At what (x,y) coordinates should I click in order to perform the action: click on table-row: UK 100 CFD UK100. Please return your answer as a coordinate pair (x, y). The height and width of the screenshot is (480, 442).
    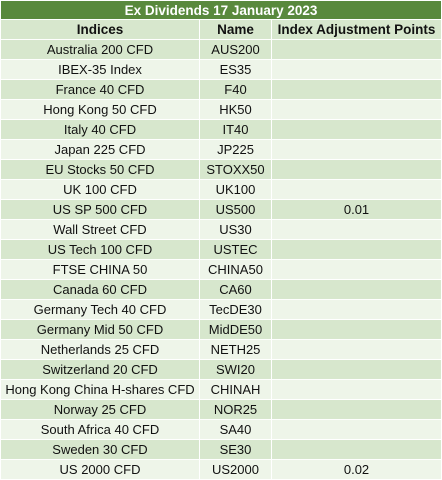
    Looking at the image, I should click on (221, 189).